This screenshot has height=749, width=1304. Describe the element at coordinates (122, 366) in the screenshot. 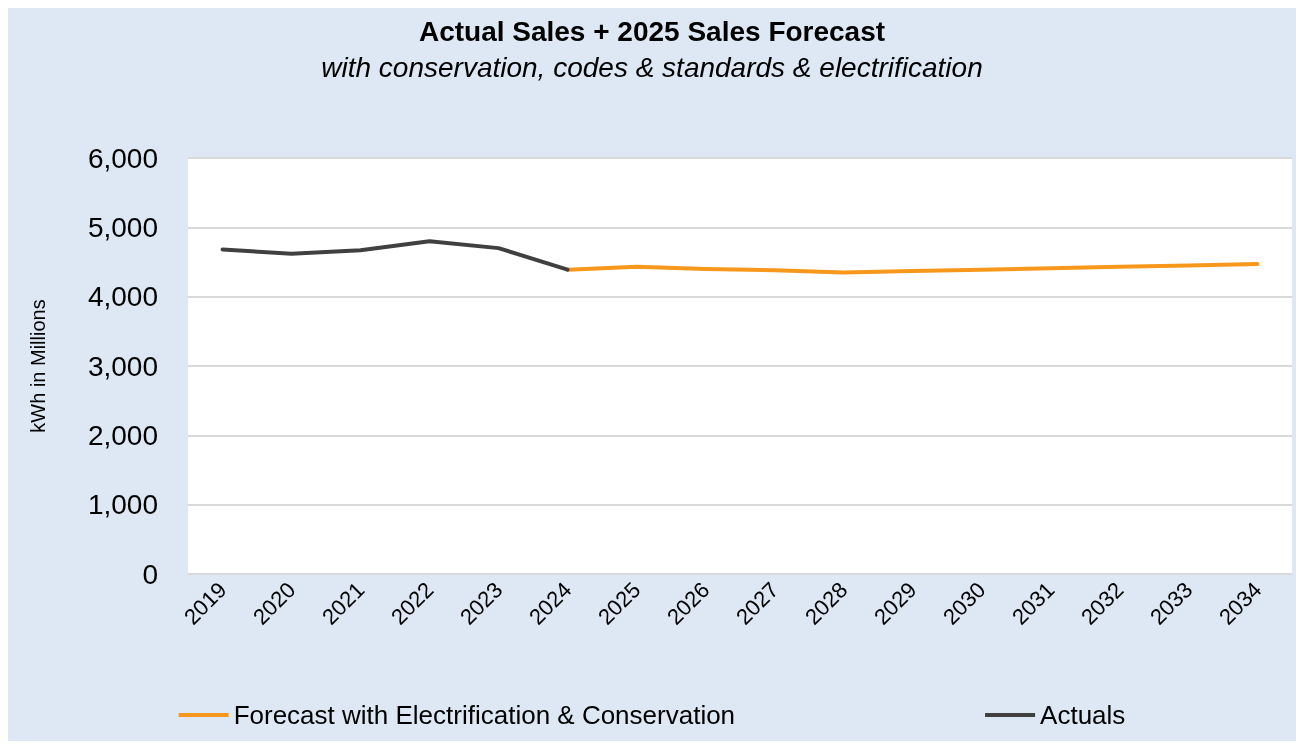

I see `y-tick-label: 3,000` at that location.